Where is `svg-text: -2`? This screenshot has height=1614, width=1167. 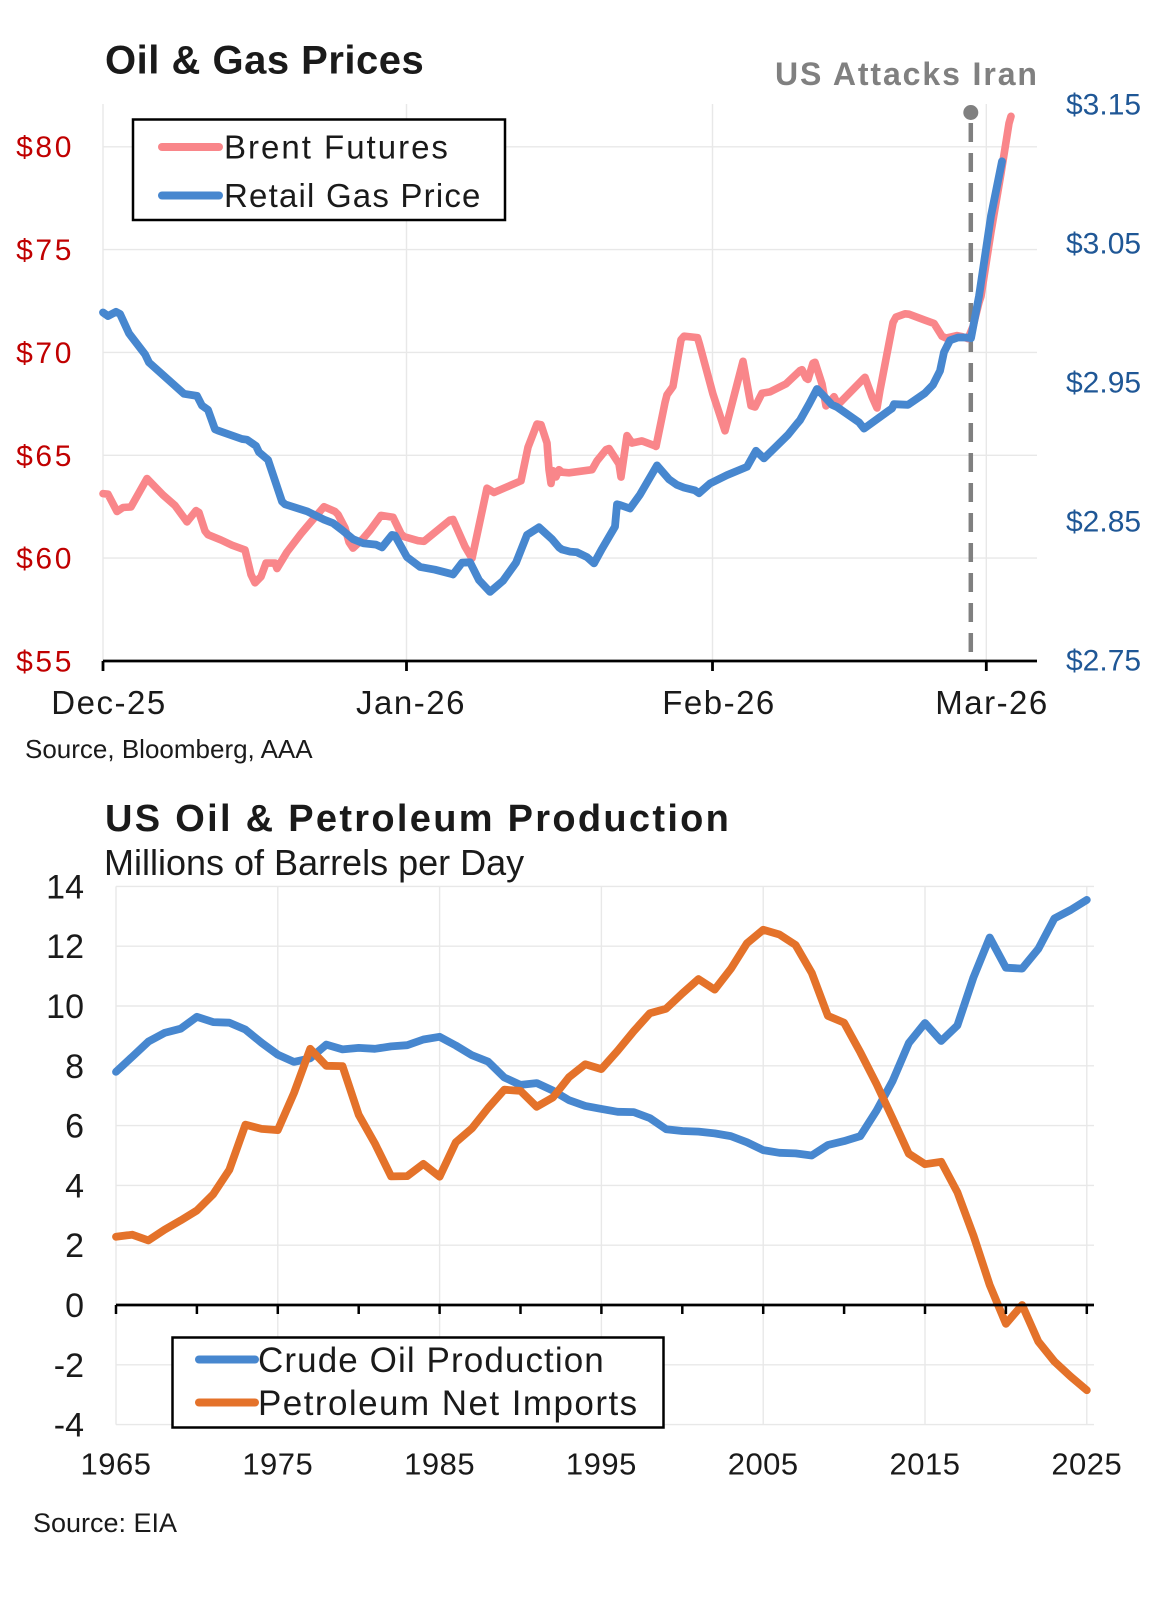 svg-text: -2 is located at coordinates (69, 1366).